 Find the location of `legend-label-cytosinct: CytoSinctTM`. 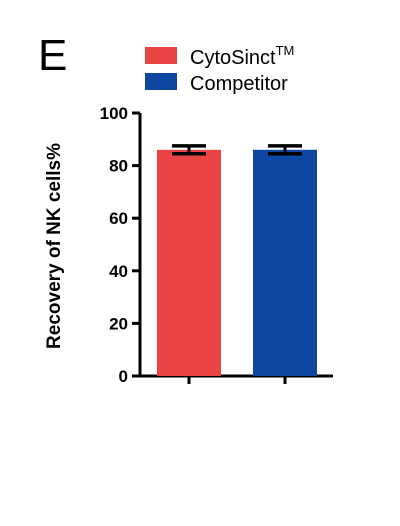

legend-label-cytosinct: CytoSinctTM is located at coordinates (242, 56).